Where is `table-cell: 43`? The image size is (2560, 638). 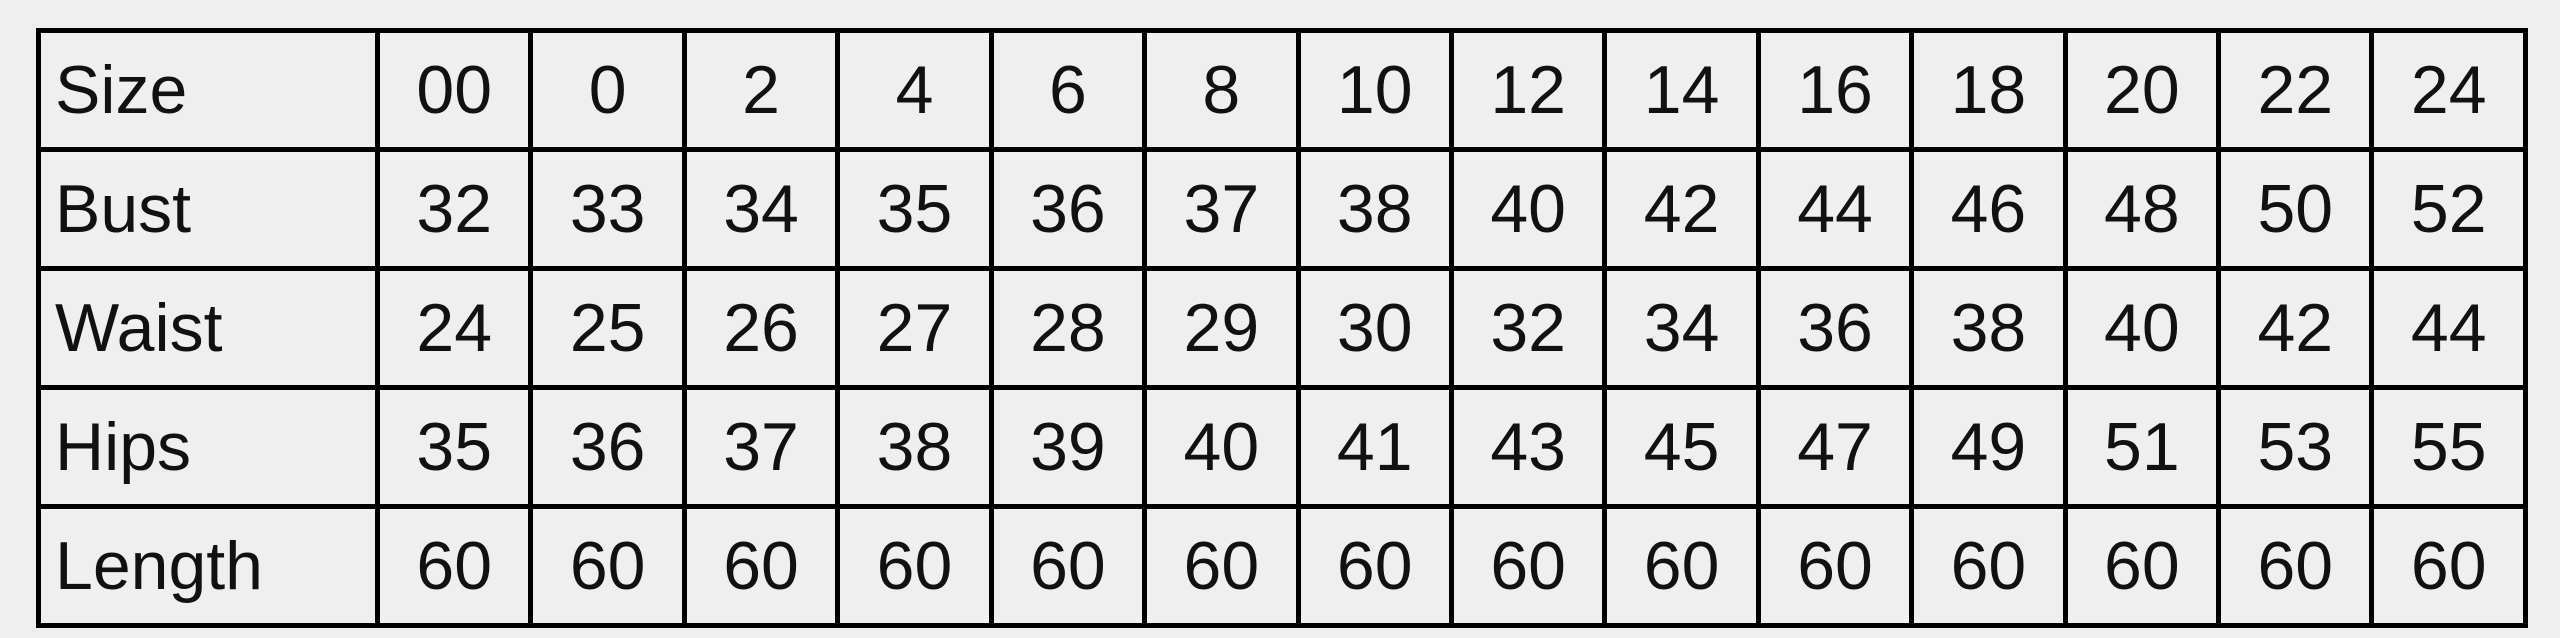
table-cell: 43 is located at coordinates (1528, 447).